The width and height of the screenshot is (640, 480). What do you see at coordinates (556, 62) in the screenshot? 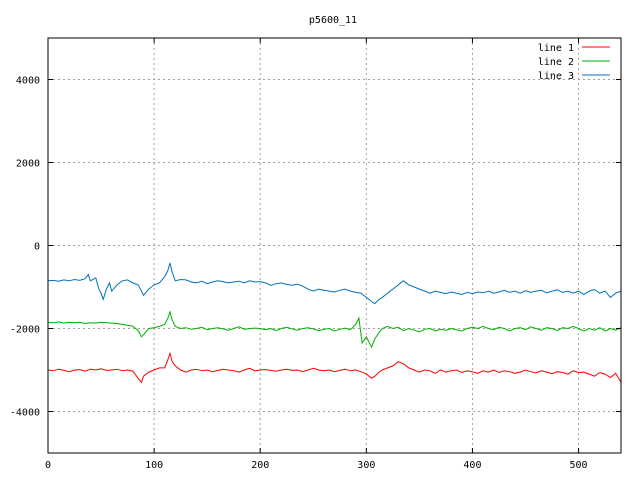
I see `legend-label: line 2` at bounding box center [556, 62].